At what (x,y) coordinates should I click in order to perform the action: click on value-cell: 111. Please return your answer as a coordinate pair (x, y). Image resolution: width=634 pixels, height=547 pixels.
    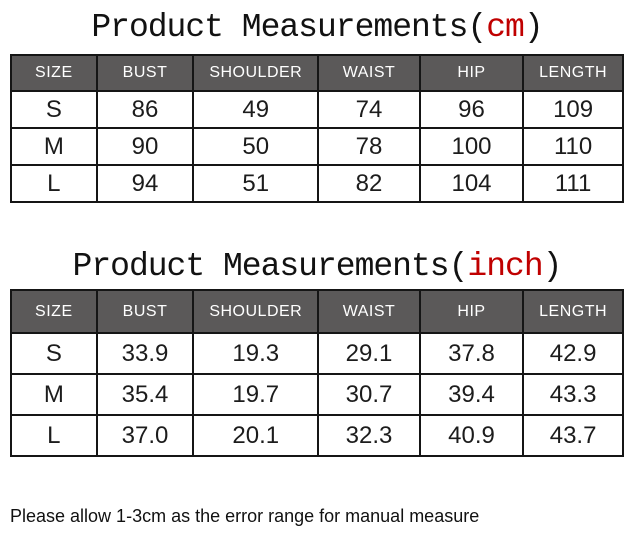
    Looking at the image, I should click on (573, 183).